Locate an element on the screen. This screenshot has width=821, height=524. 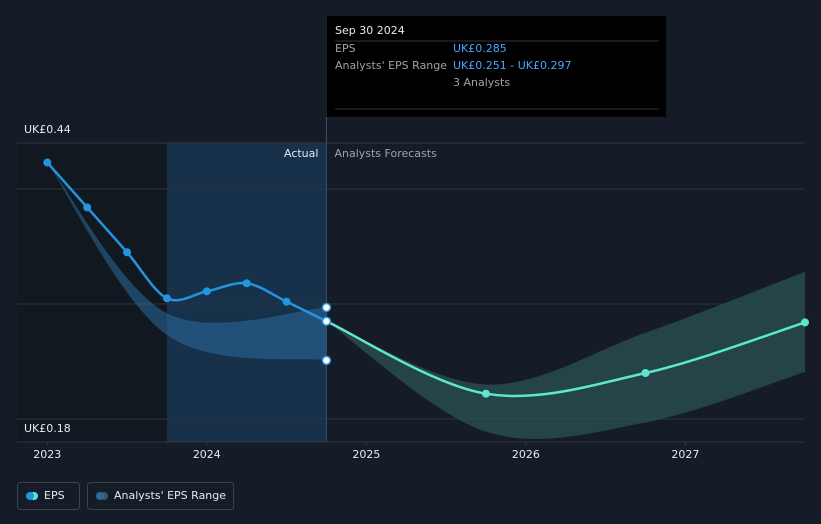
eps-range-band is located at coordinates (187, 261).